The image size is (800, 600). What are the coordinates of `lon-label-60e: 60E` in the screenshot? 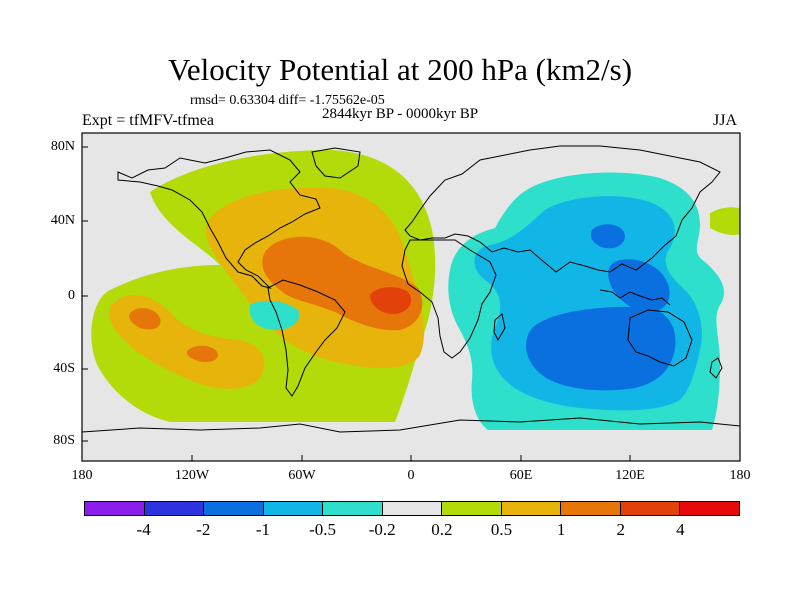 It's located at (521, 475).